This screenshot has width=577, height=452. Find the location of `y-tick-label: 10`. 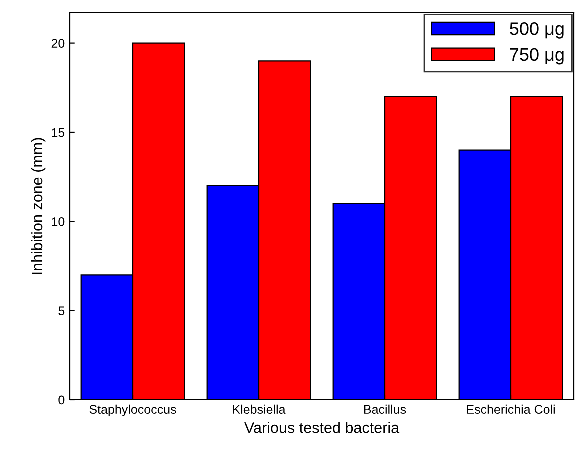

y-tick-label: 10 is located at coordinates (58, 221).